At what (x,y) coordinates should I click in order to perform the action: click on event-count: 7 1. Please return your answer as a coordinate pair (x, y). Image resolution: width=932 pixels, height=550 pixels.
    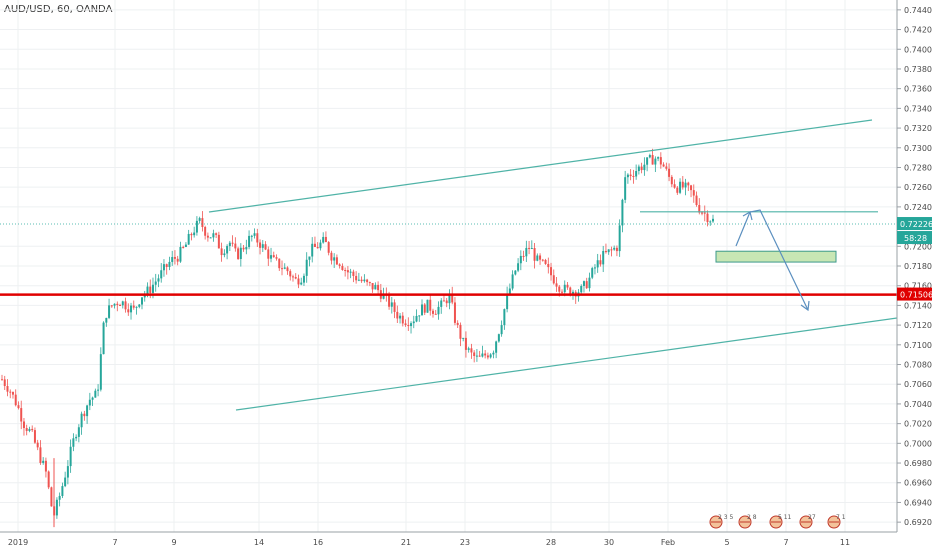
    Looking at the image, I should click on (841, 517).